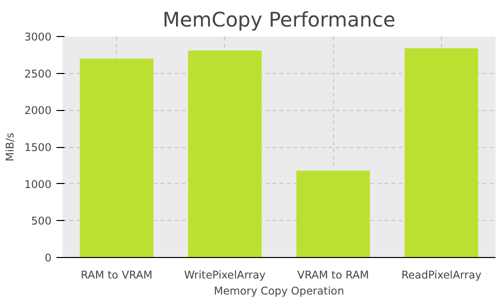 The width and height of the screenshot is (500, 300). I want to click on y-tick-label: 1000, so click(38, 184).